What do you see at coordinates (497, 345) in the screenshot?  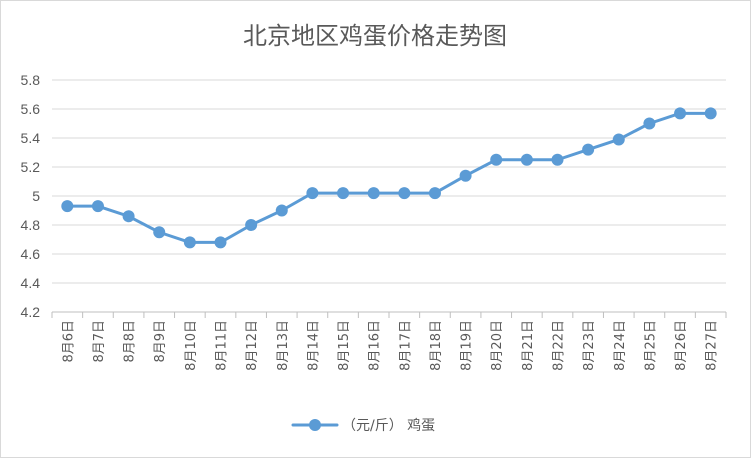 I see `x-tick-label: 8月20日` at bounding box center [497, 345].